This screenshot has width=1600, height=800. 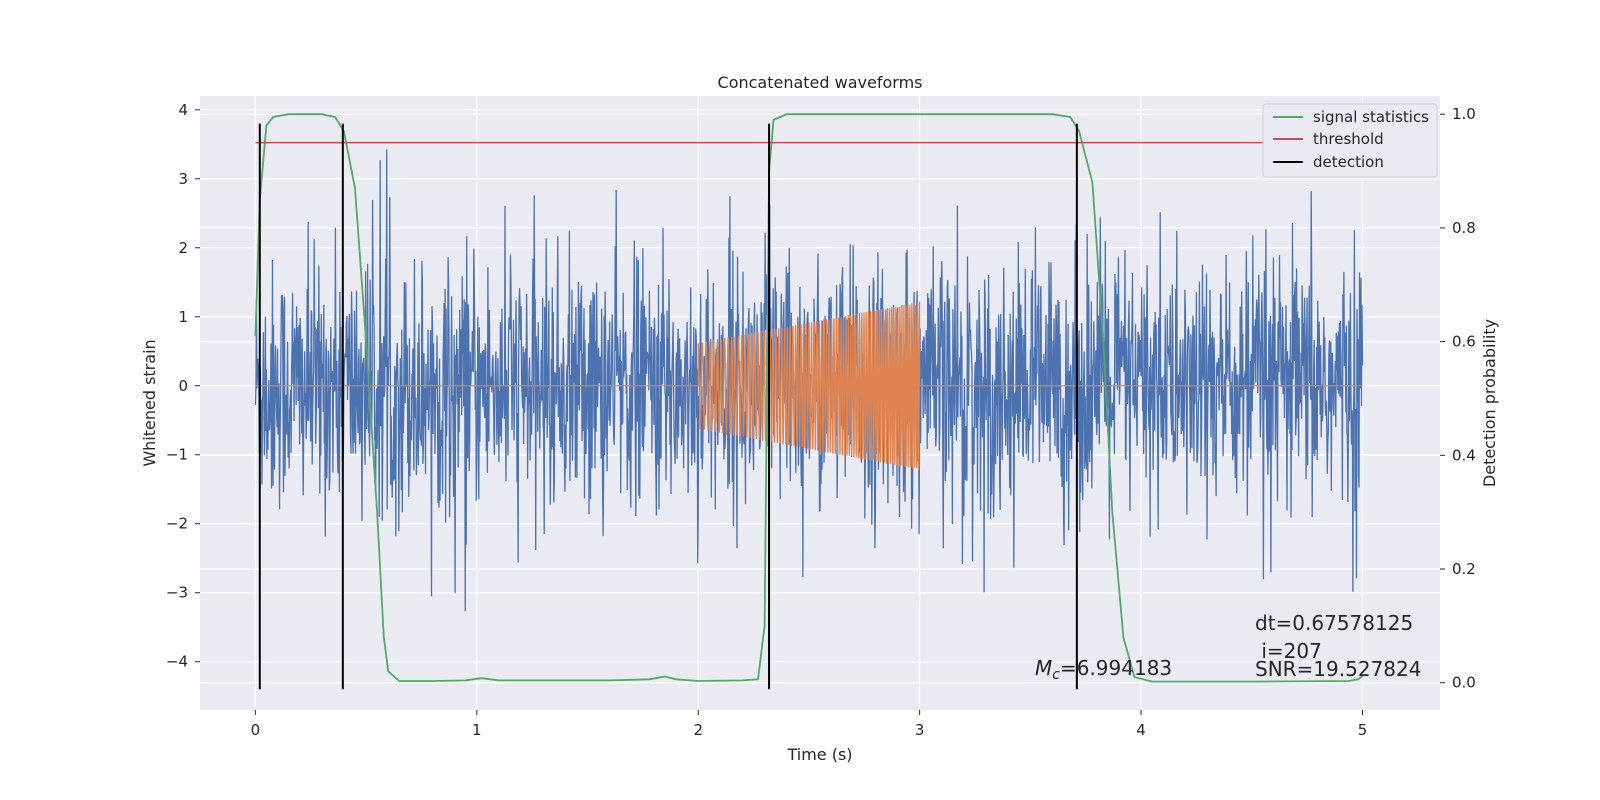 I want to click on y2-tick-label: 0.4, so click(x=1464, y=455).